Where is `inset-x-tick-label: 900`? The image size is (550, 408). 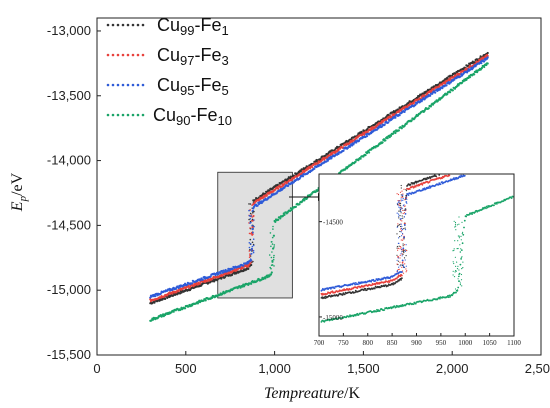 inset-x-tick-label: 900 is located at coordinates (416, 343).